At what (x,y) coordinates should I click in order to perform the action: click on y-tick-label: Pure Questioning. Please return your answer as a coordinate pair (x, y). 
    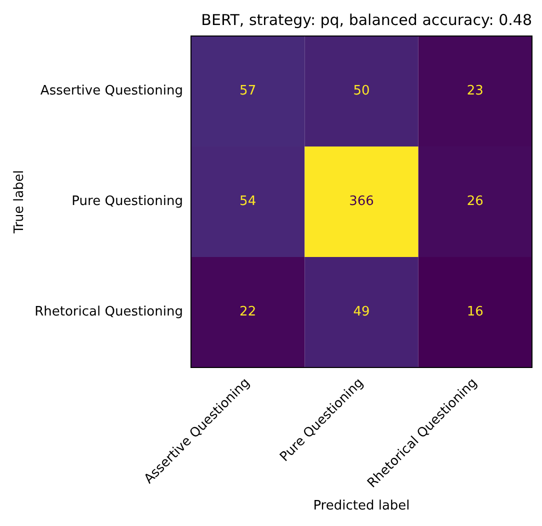
    Looking at the image, I should click on (127, 202).